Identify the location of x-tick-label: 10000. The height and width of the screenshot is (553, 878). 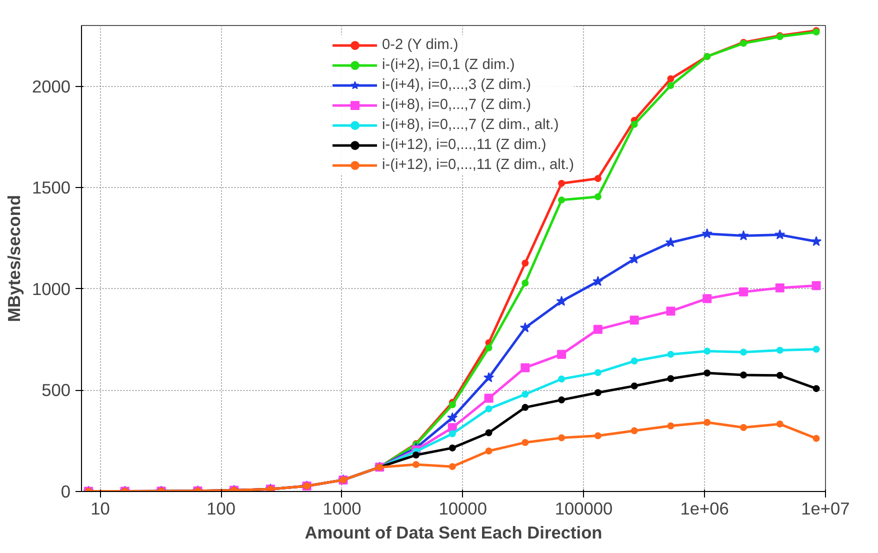
(462, 508).